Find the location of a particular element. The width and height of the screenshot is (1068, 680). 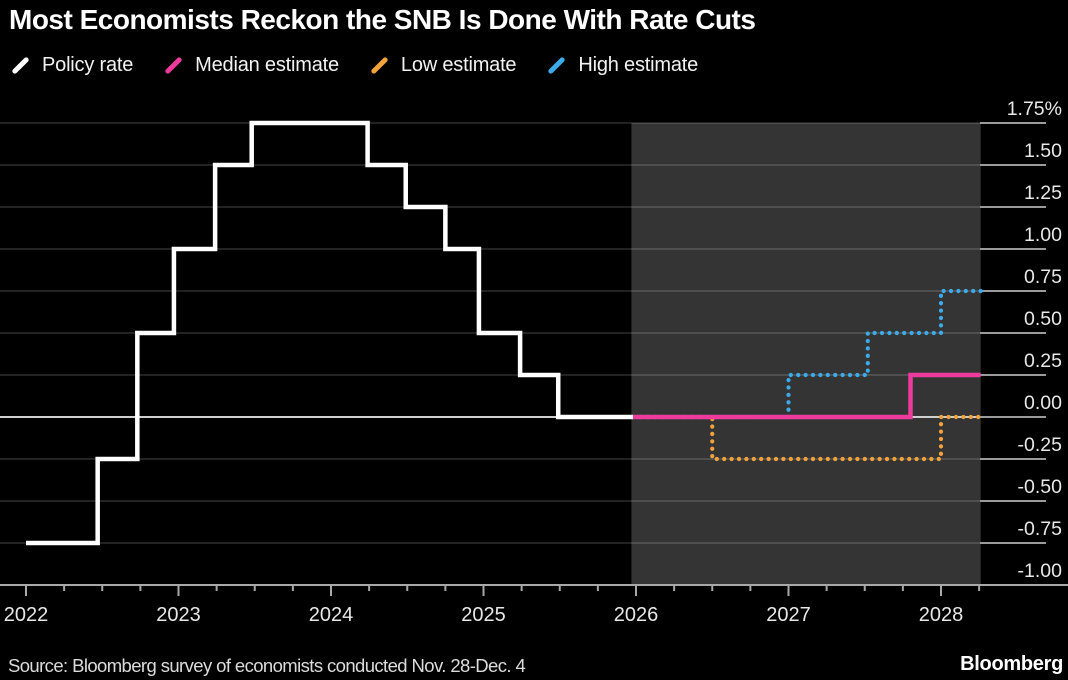

legend-item-median-estimate: Median estimate is located at coordinates (251, 65).